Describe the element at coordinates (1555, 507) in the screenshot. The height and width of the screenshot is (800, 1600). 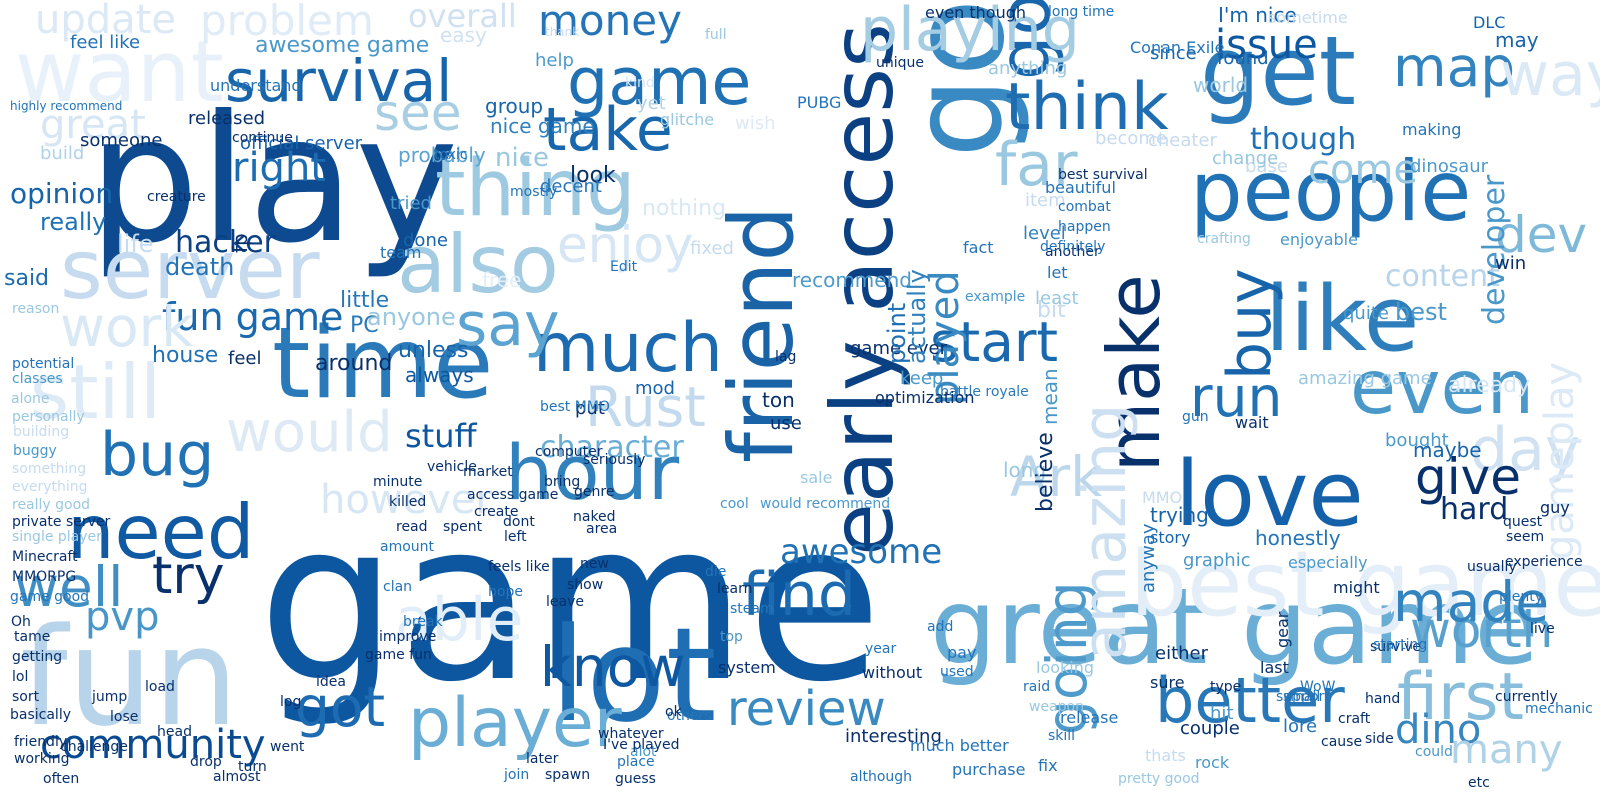
I see `word-guy: guy` at that location.